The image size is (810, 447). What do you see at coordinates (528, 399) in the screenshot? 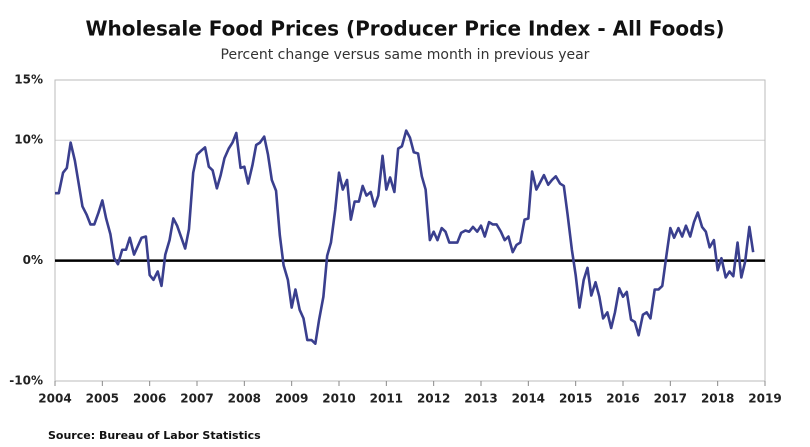
I see `x-tick-label: 2014` at bounding box center [528, 399].